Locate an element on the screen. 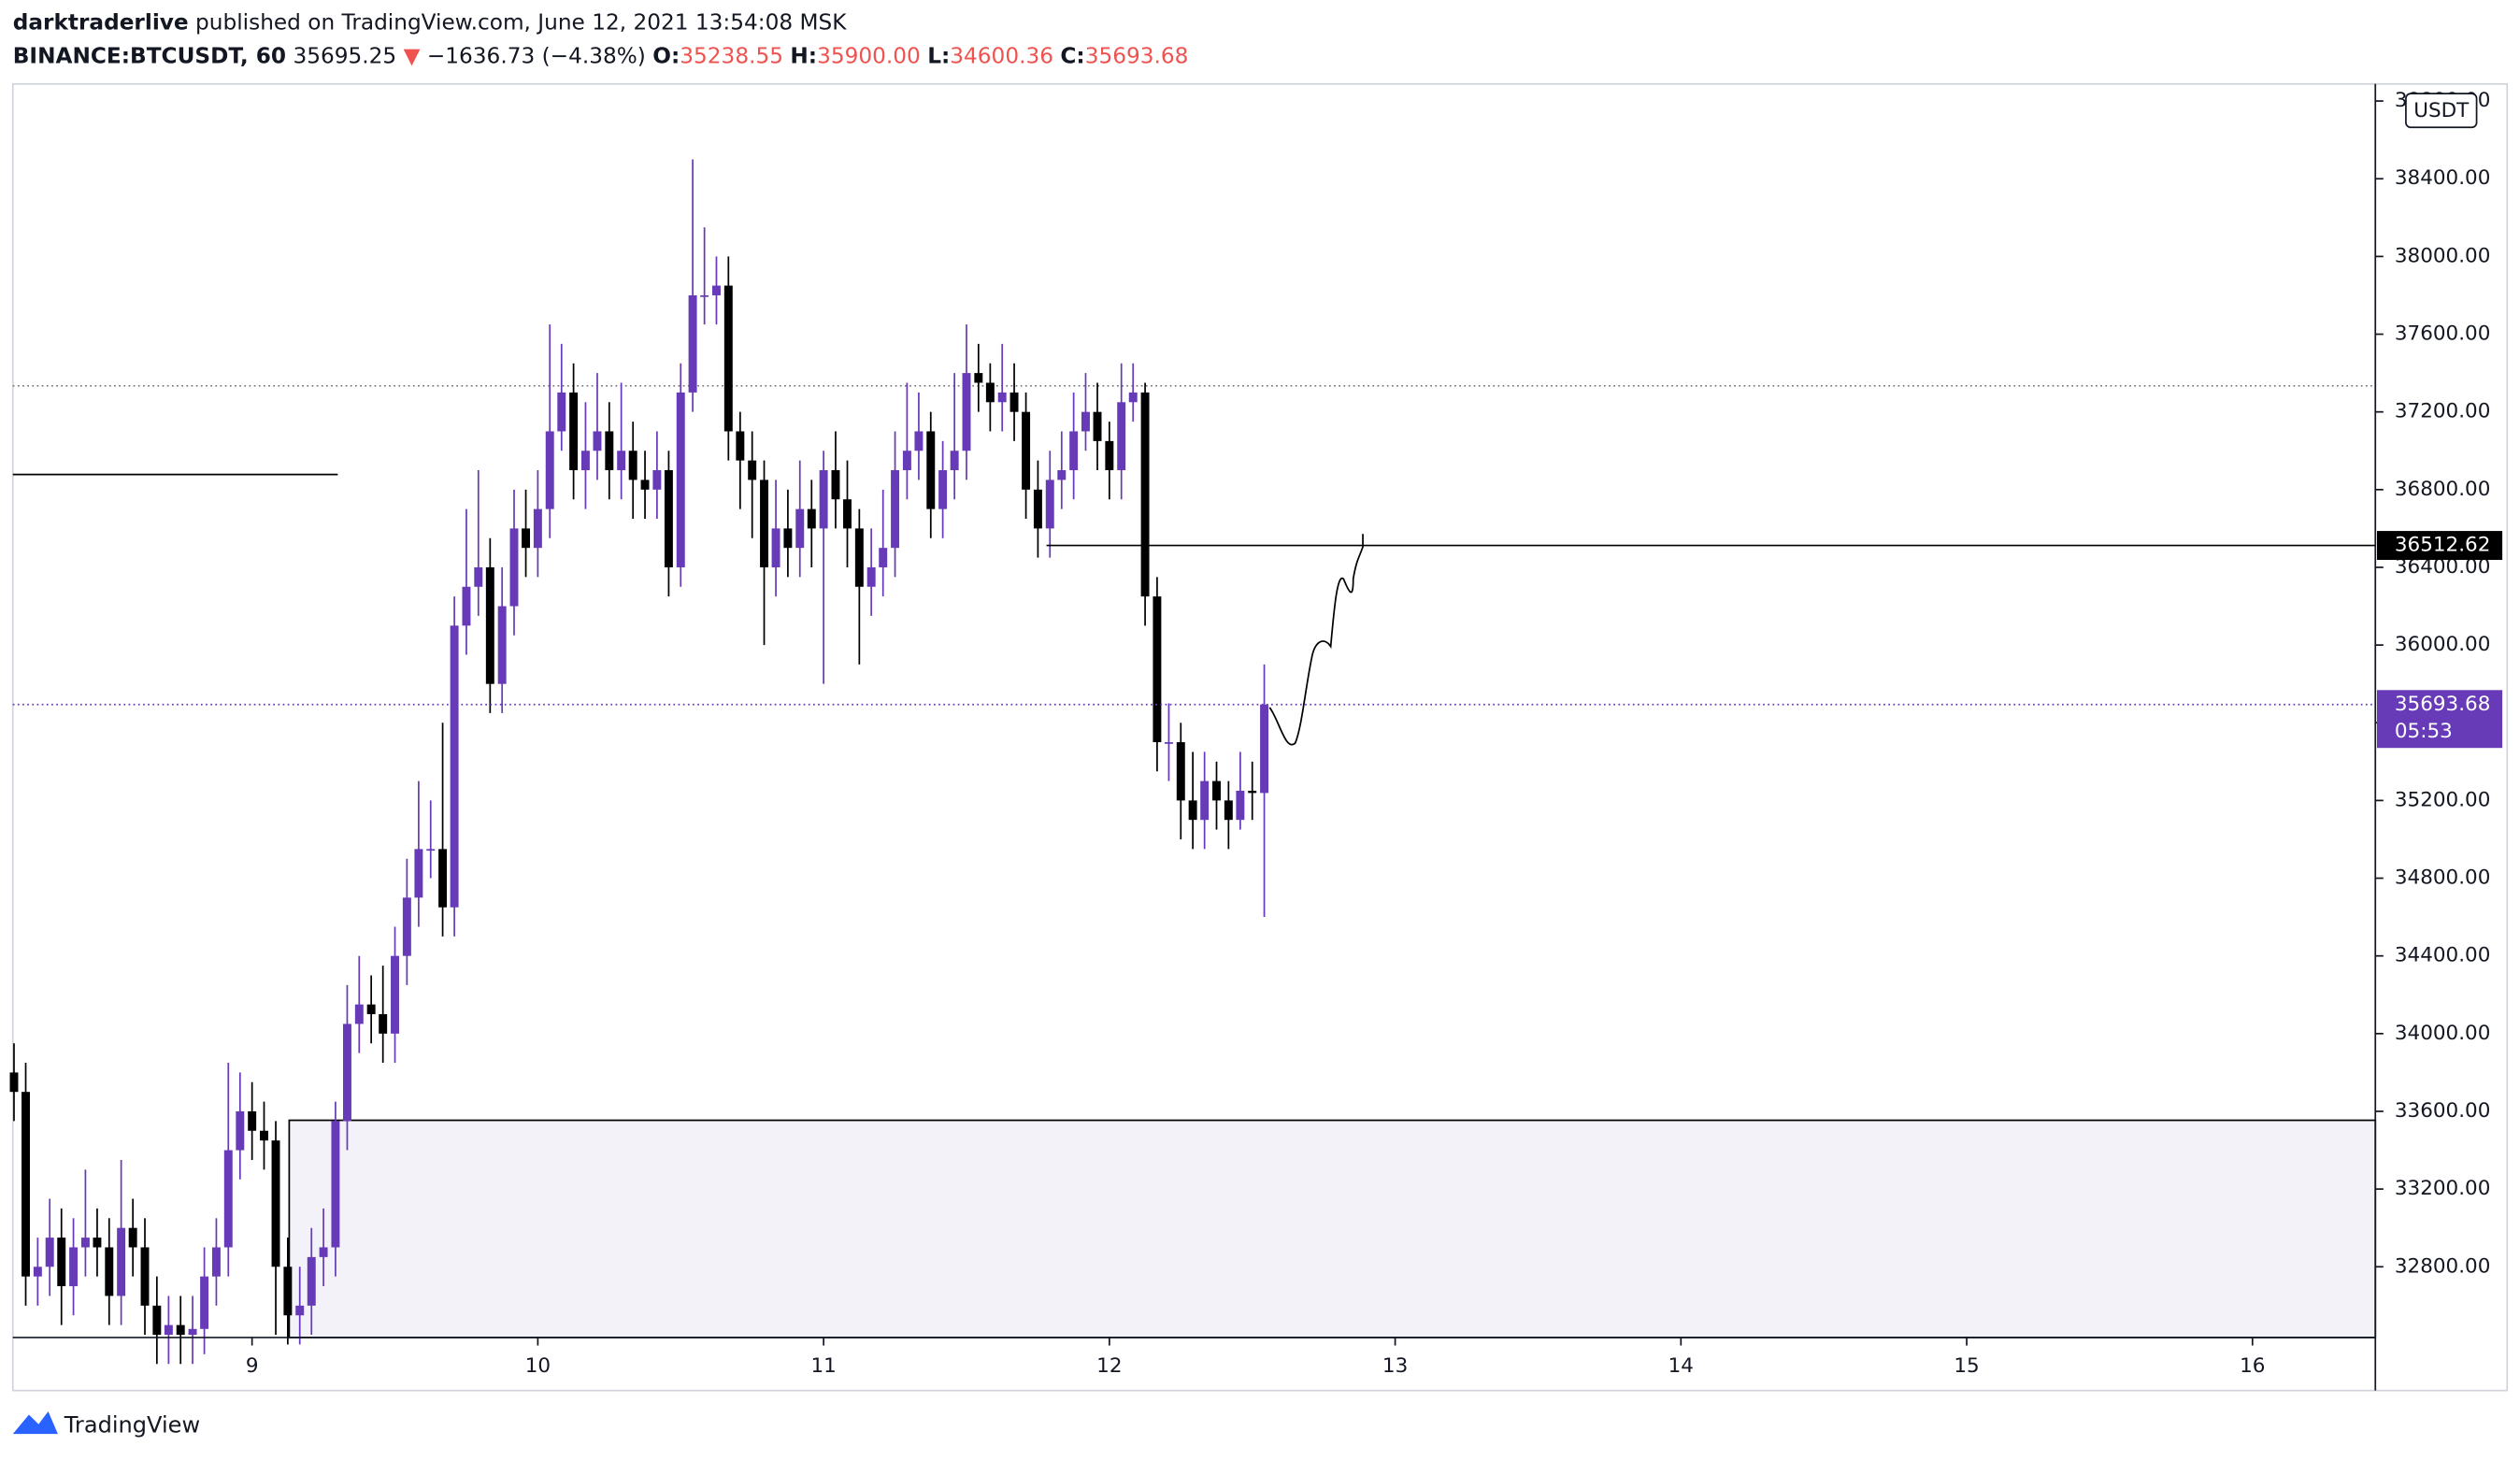  countdown: 05:53 is located at coordinates (2424, 731).